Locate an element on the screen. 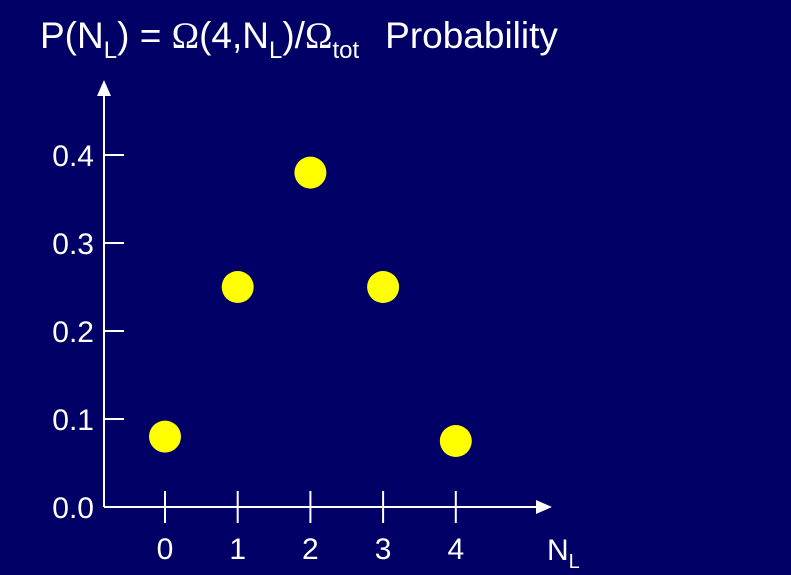 The image size is (791, 575). title-omega-symbol: Ω is located at coordinates (185, 36).